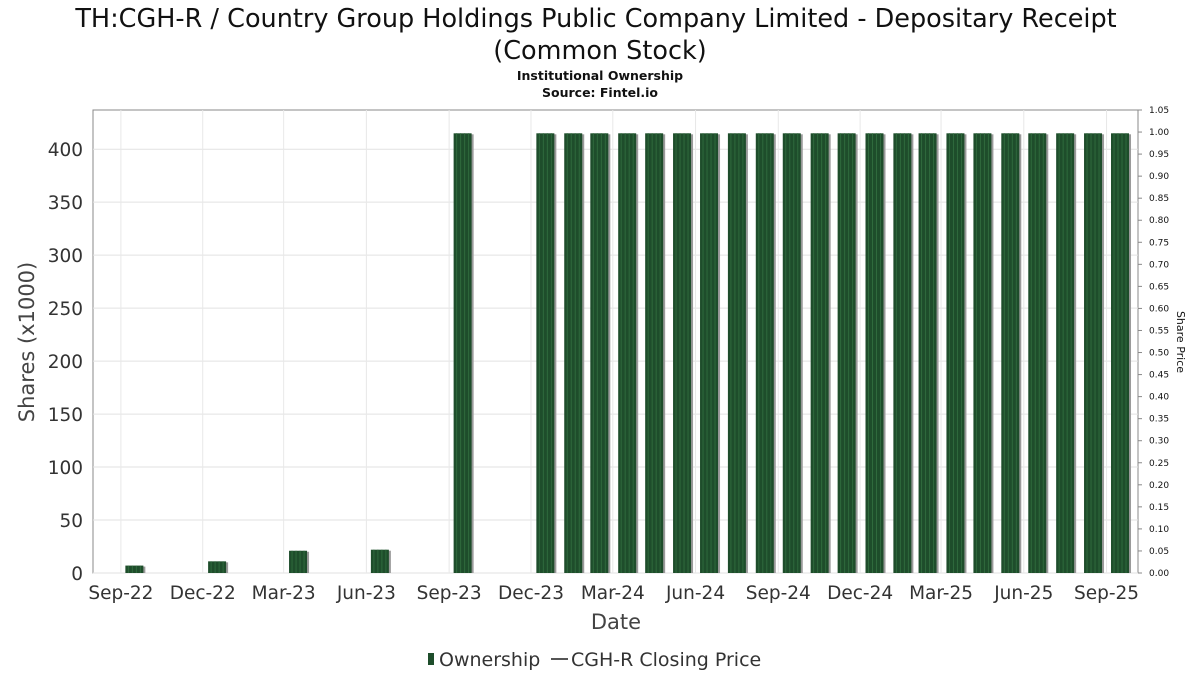 The width and height of the screenshot is (1200, 675). Describe the element at coordinates (1159, 376) in the screenshot. I see `y2-tick-label: 0.45` at that location.